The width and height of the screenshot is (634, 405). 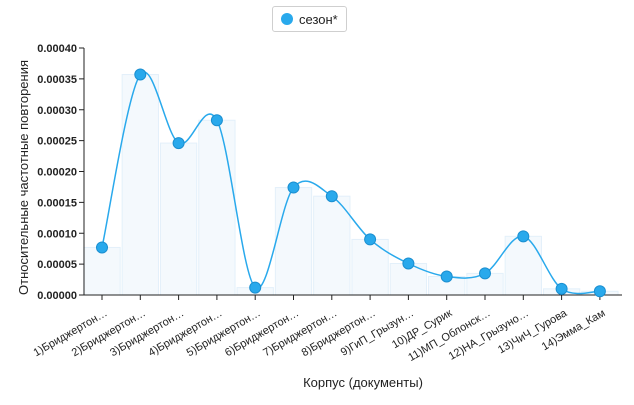 What do you see at coordinates (57, 173) in the screenshot?
I see `y-tick-label: 0.00020` at bounding box center [57, 173].